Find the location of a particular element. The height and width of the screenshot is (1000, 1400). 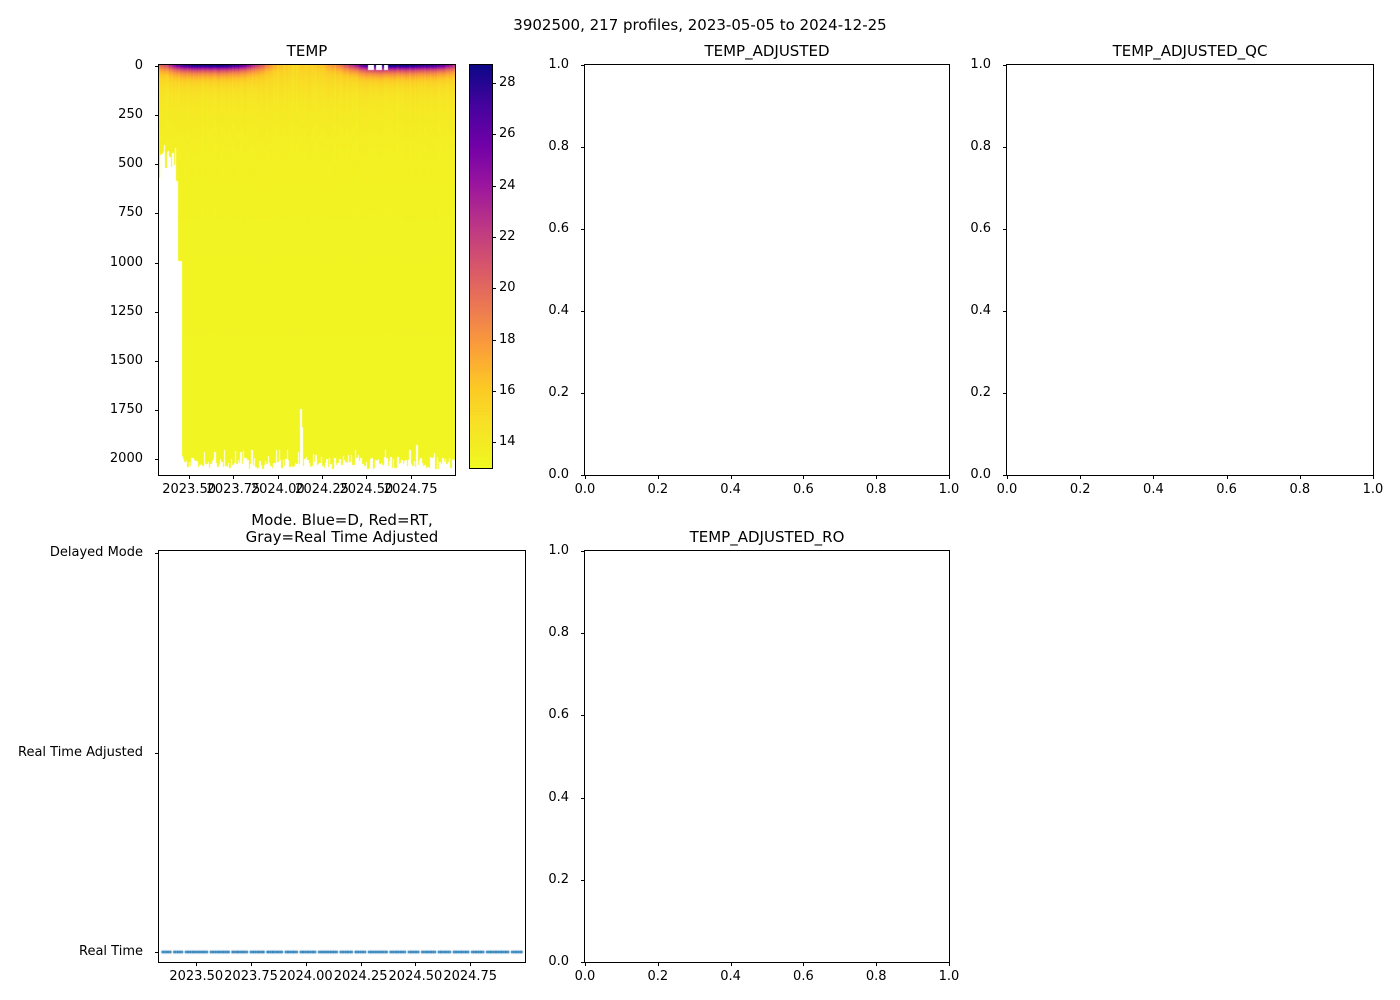

mode-title-line2: Gray=Real Time Adjusted is located at coordinates (342, 537).